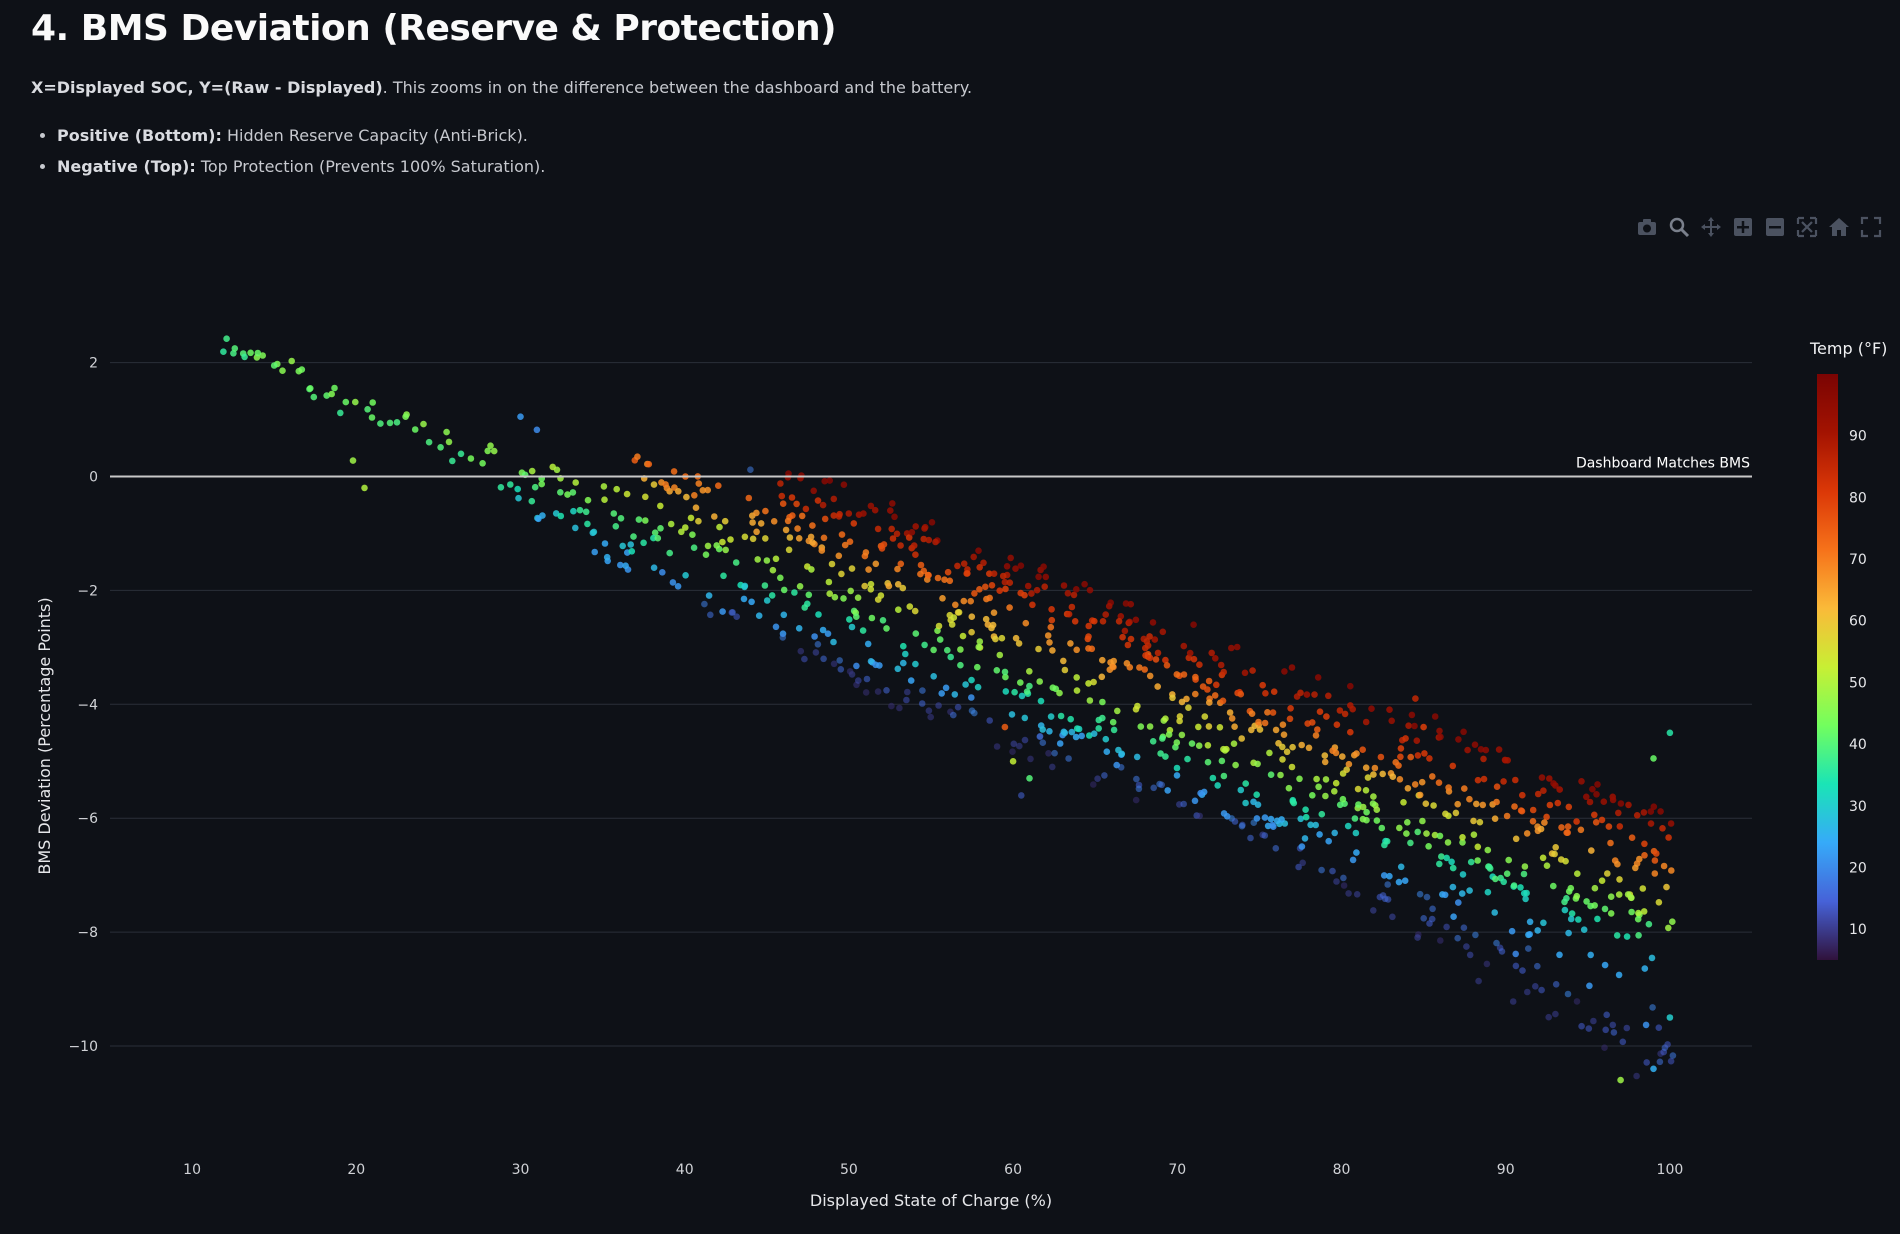  I want to click on zoom-in-icon, so click(1743, 227).